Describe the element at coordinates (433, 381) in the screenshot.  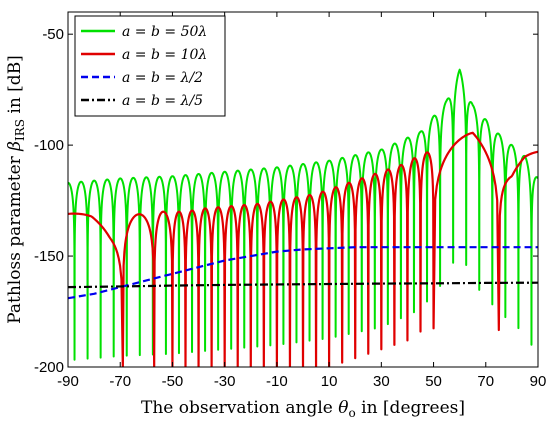
I see `x-tick-label: 50` at that location.